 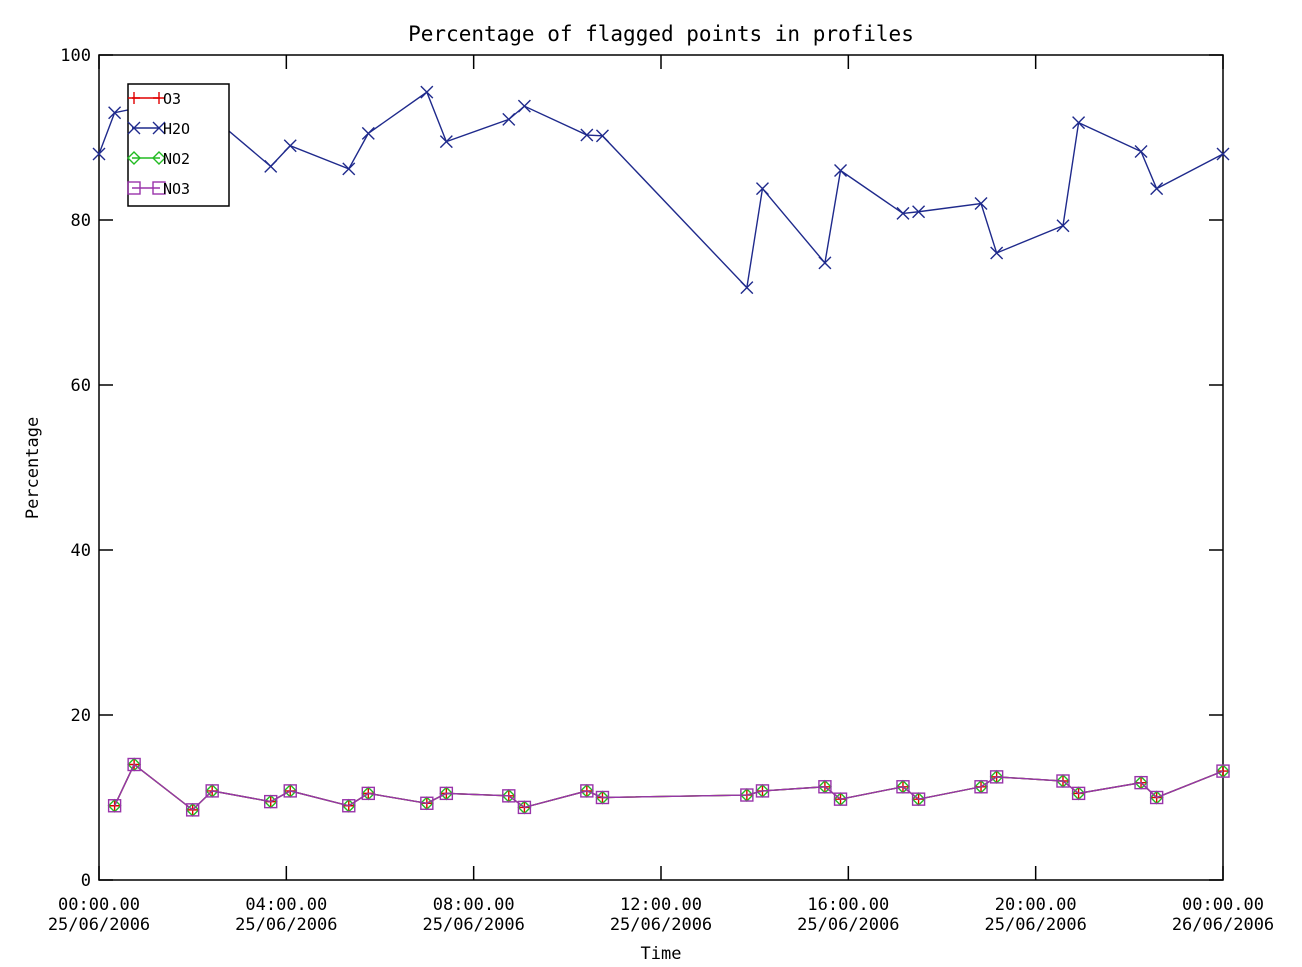 I want to click on legend-label: H2O, so click(x=176, y=129).